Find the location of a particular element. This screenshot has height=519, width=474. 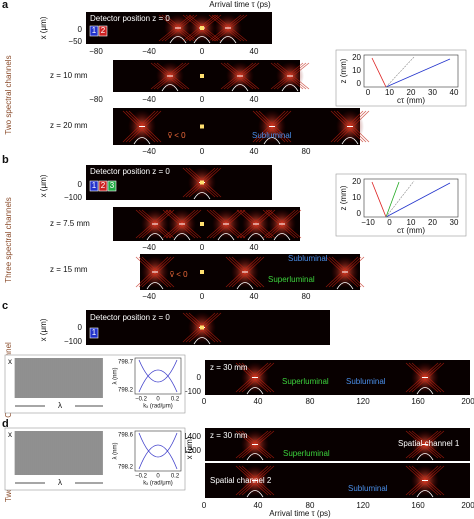

strip-label: Spatial channel 2 is located at coordinates (241, 480).